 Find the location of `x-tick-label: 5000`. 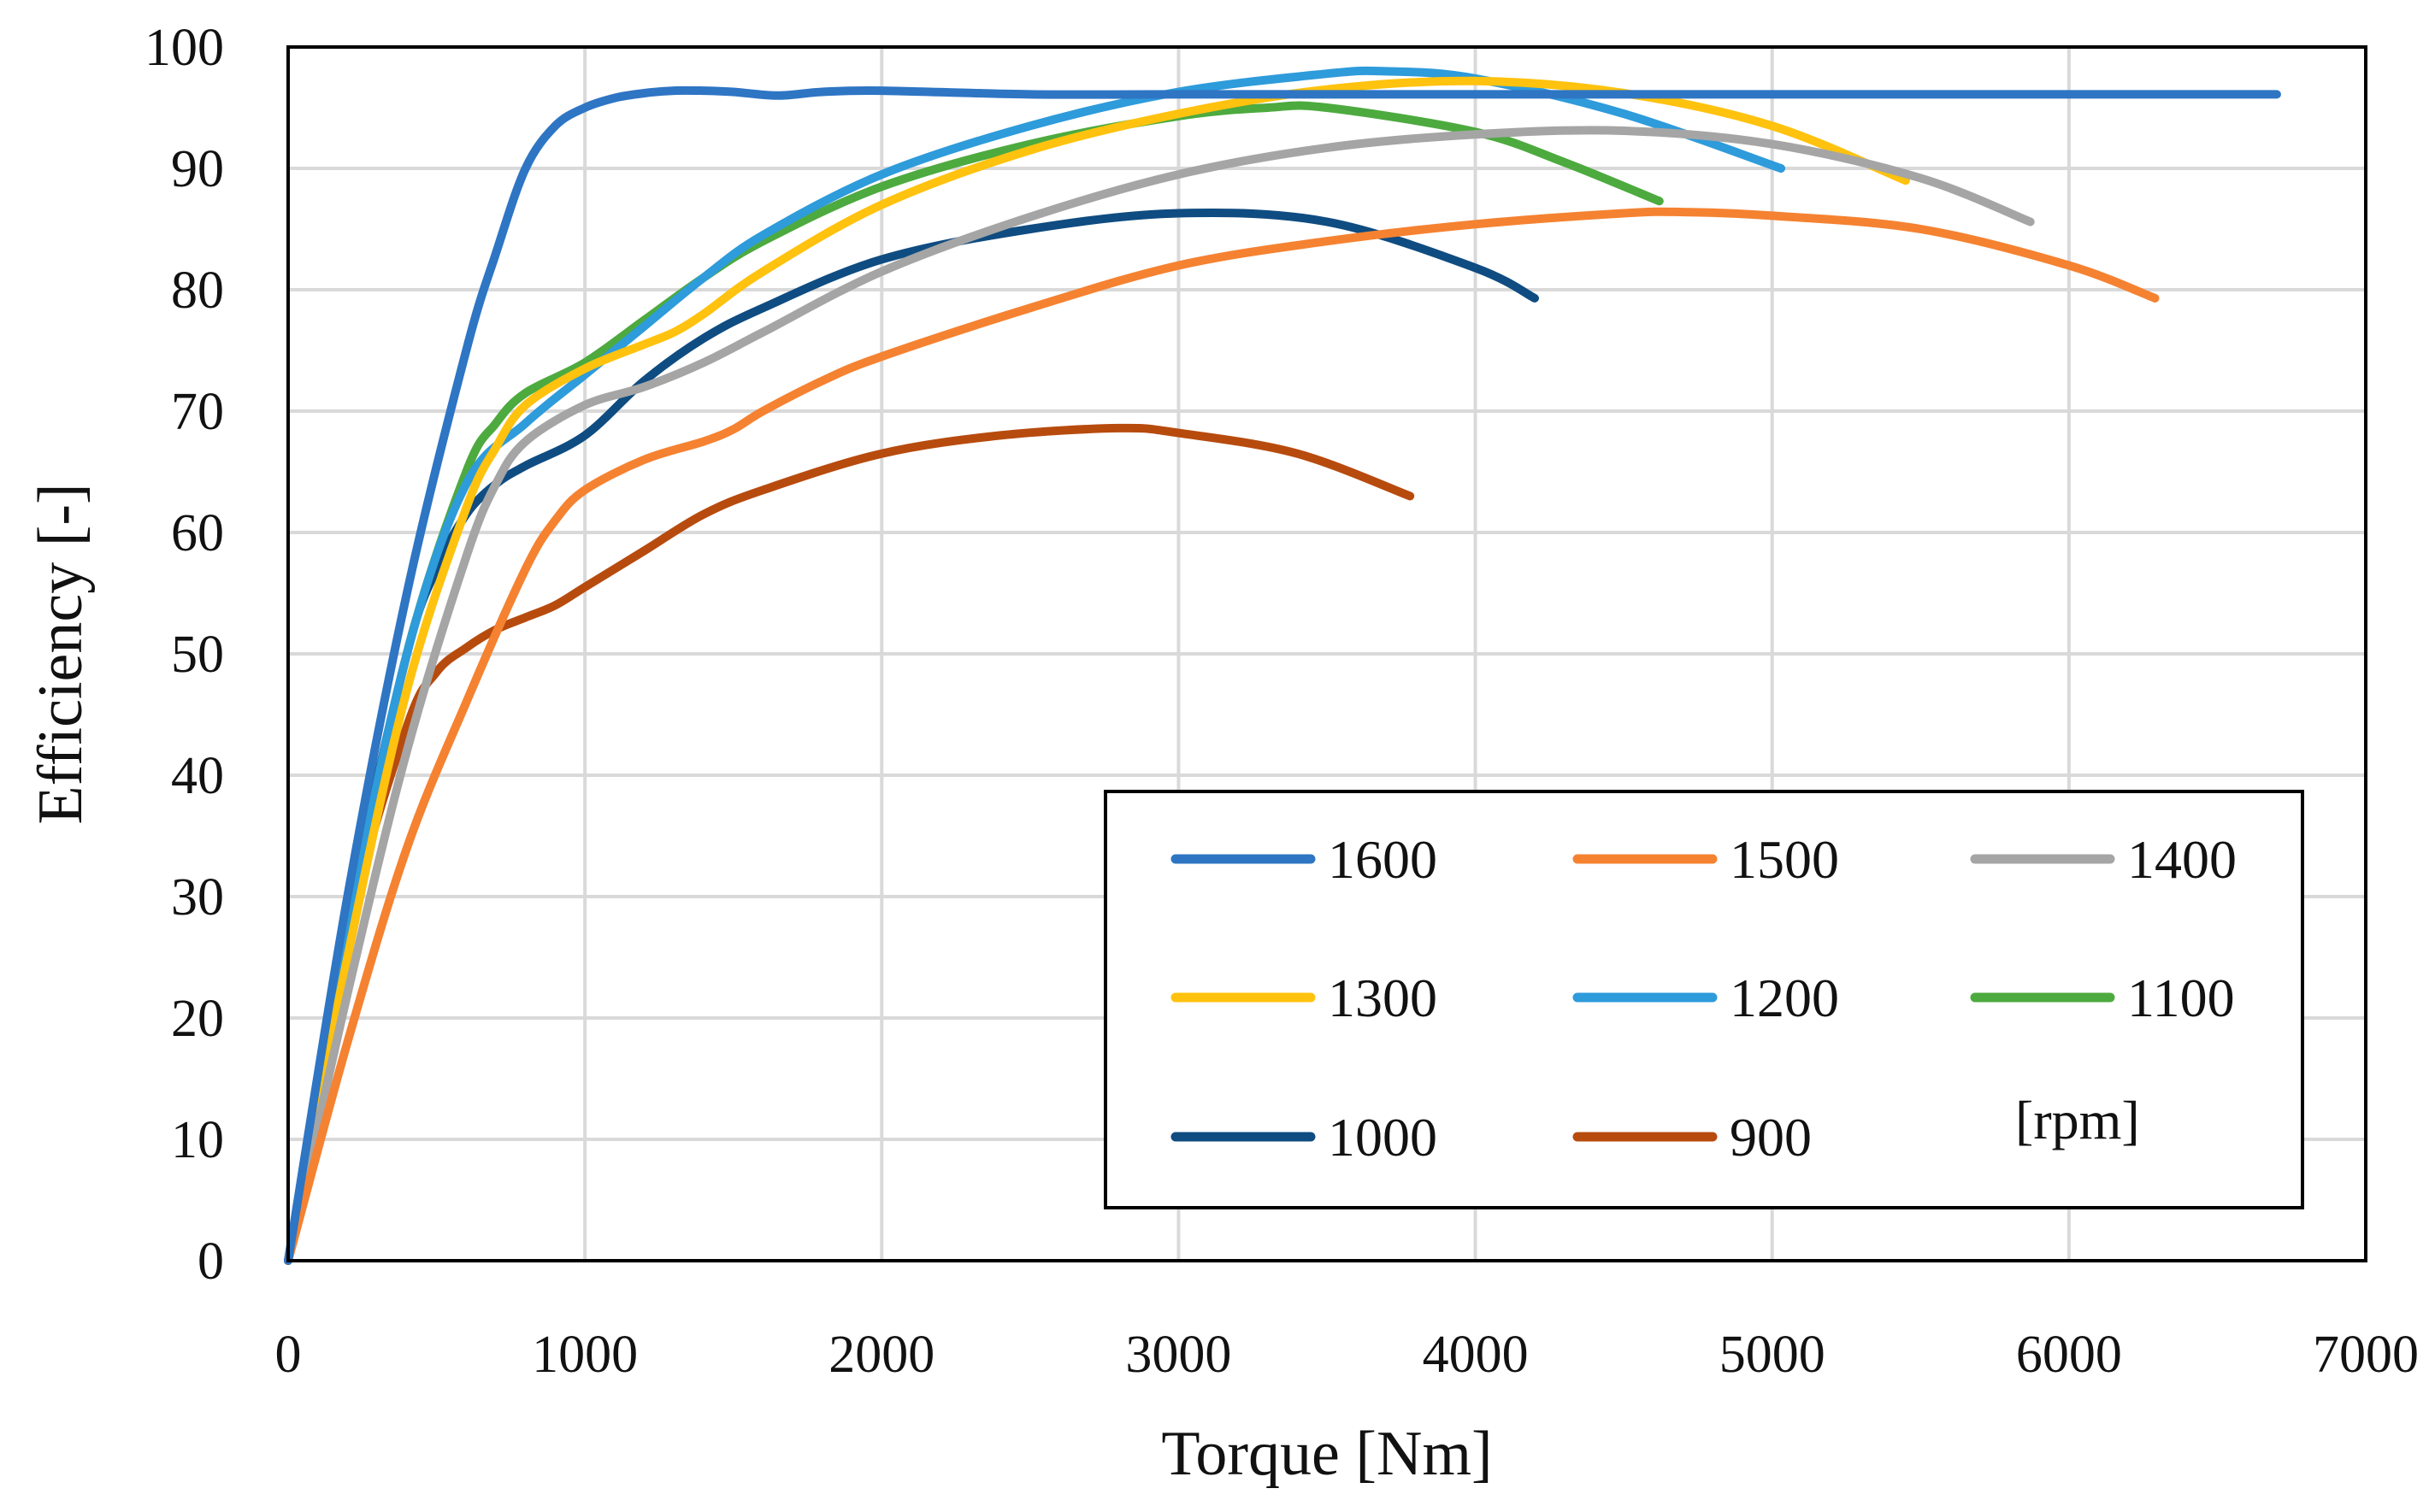

x-tick-label: 5000 is located at coordinates (1772, 1355).